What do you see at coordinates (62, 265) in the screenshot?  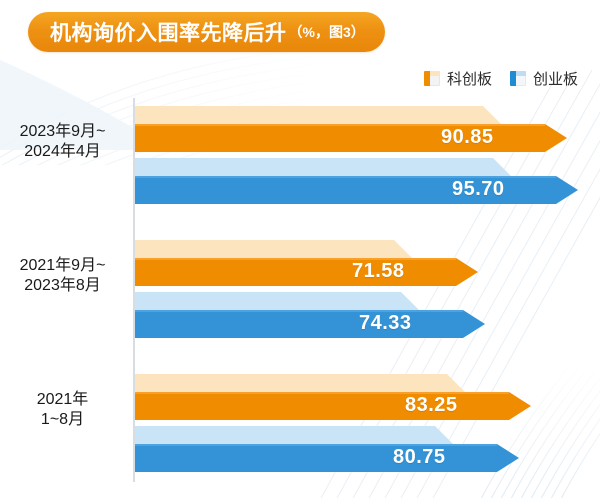 I see `category-label-line: 2021年9月~` at bounding box center [62, 265].